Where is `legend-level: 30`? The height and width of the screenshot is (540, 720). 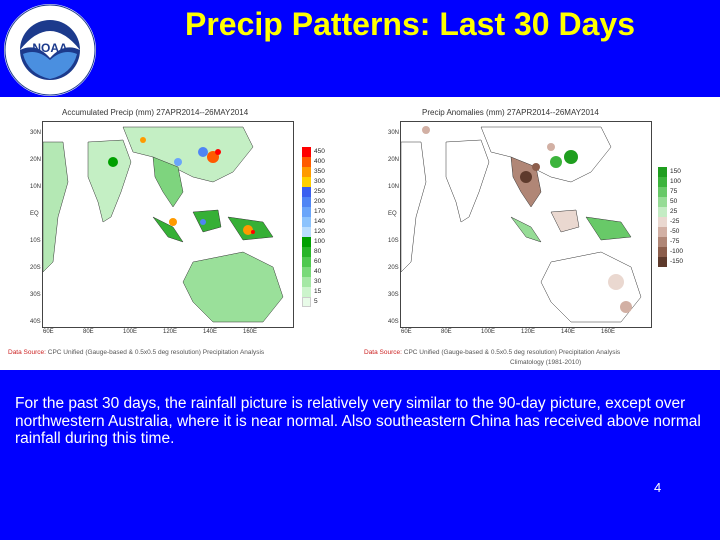 legend-level: 30 is located at coordinates (318, 281).